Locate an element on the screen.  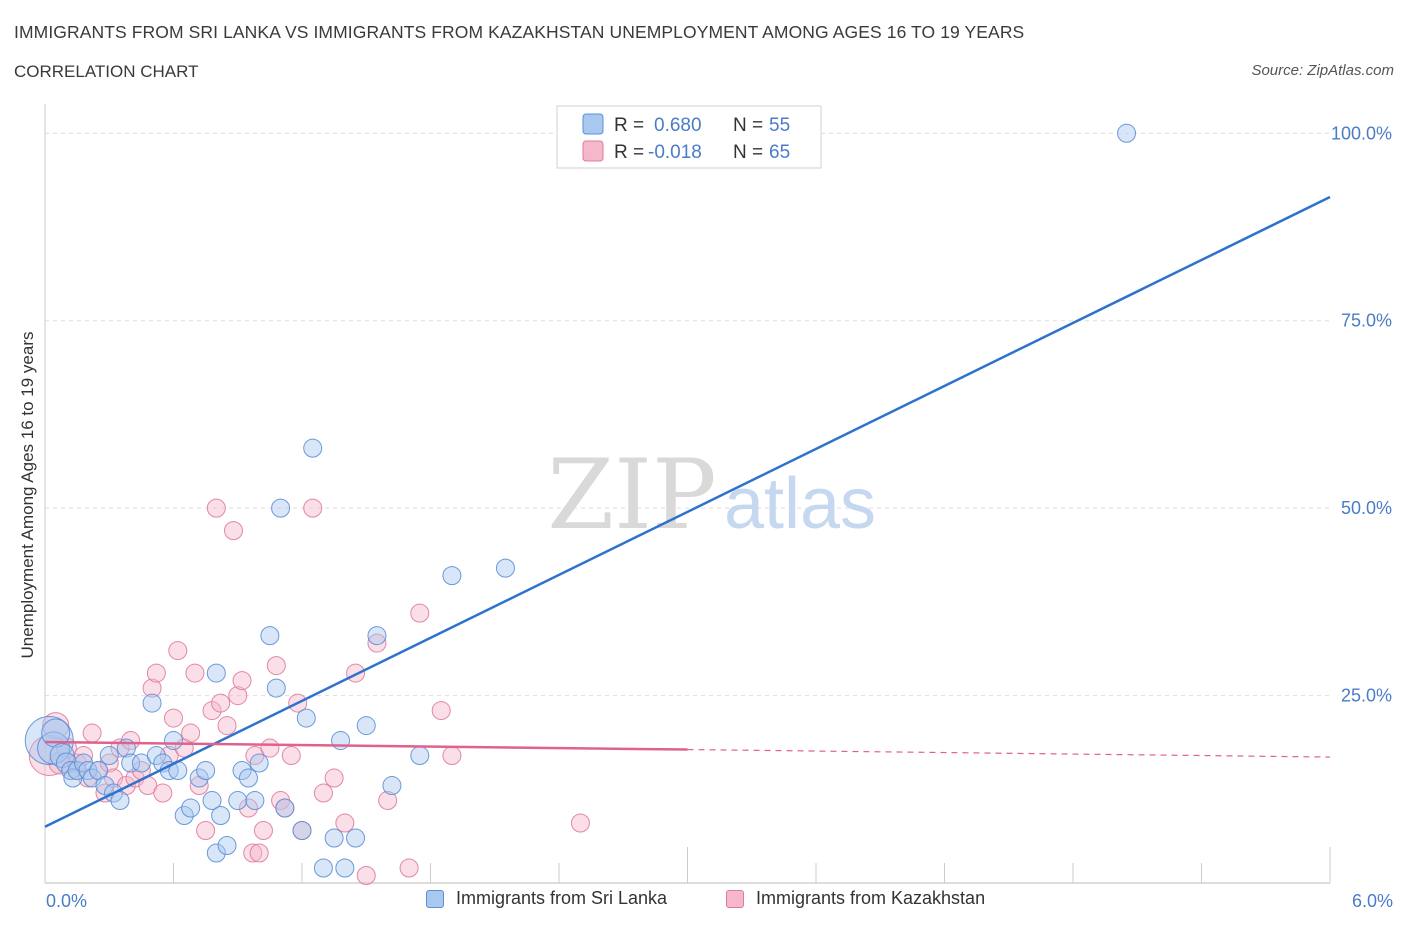
legend-swatch-kazakhstan is located at coordinates (735, 898).